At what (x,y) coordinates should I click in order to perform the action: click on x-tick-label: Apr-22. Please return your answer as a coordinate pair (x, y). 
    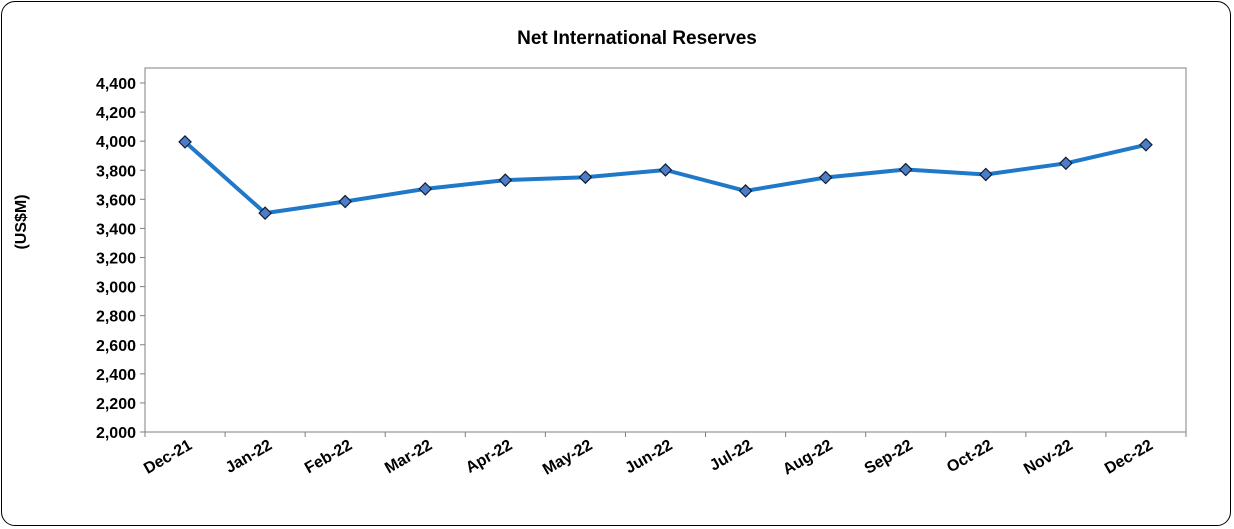
    Looking at the image, I should click on (489, 457).